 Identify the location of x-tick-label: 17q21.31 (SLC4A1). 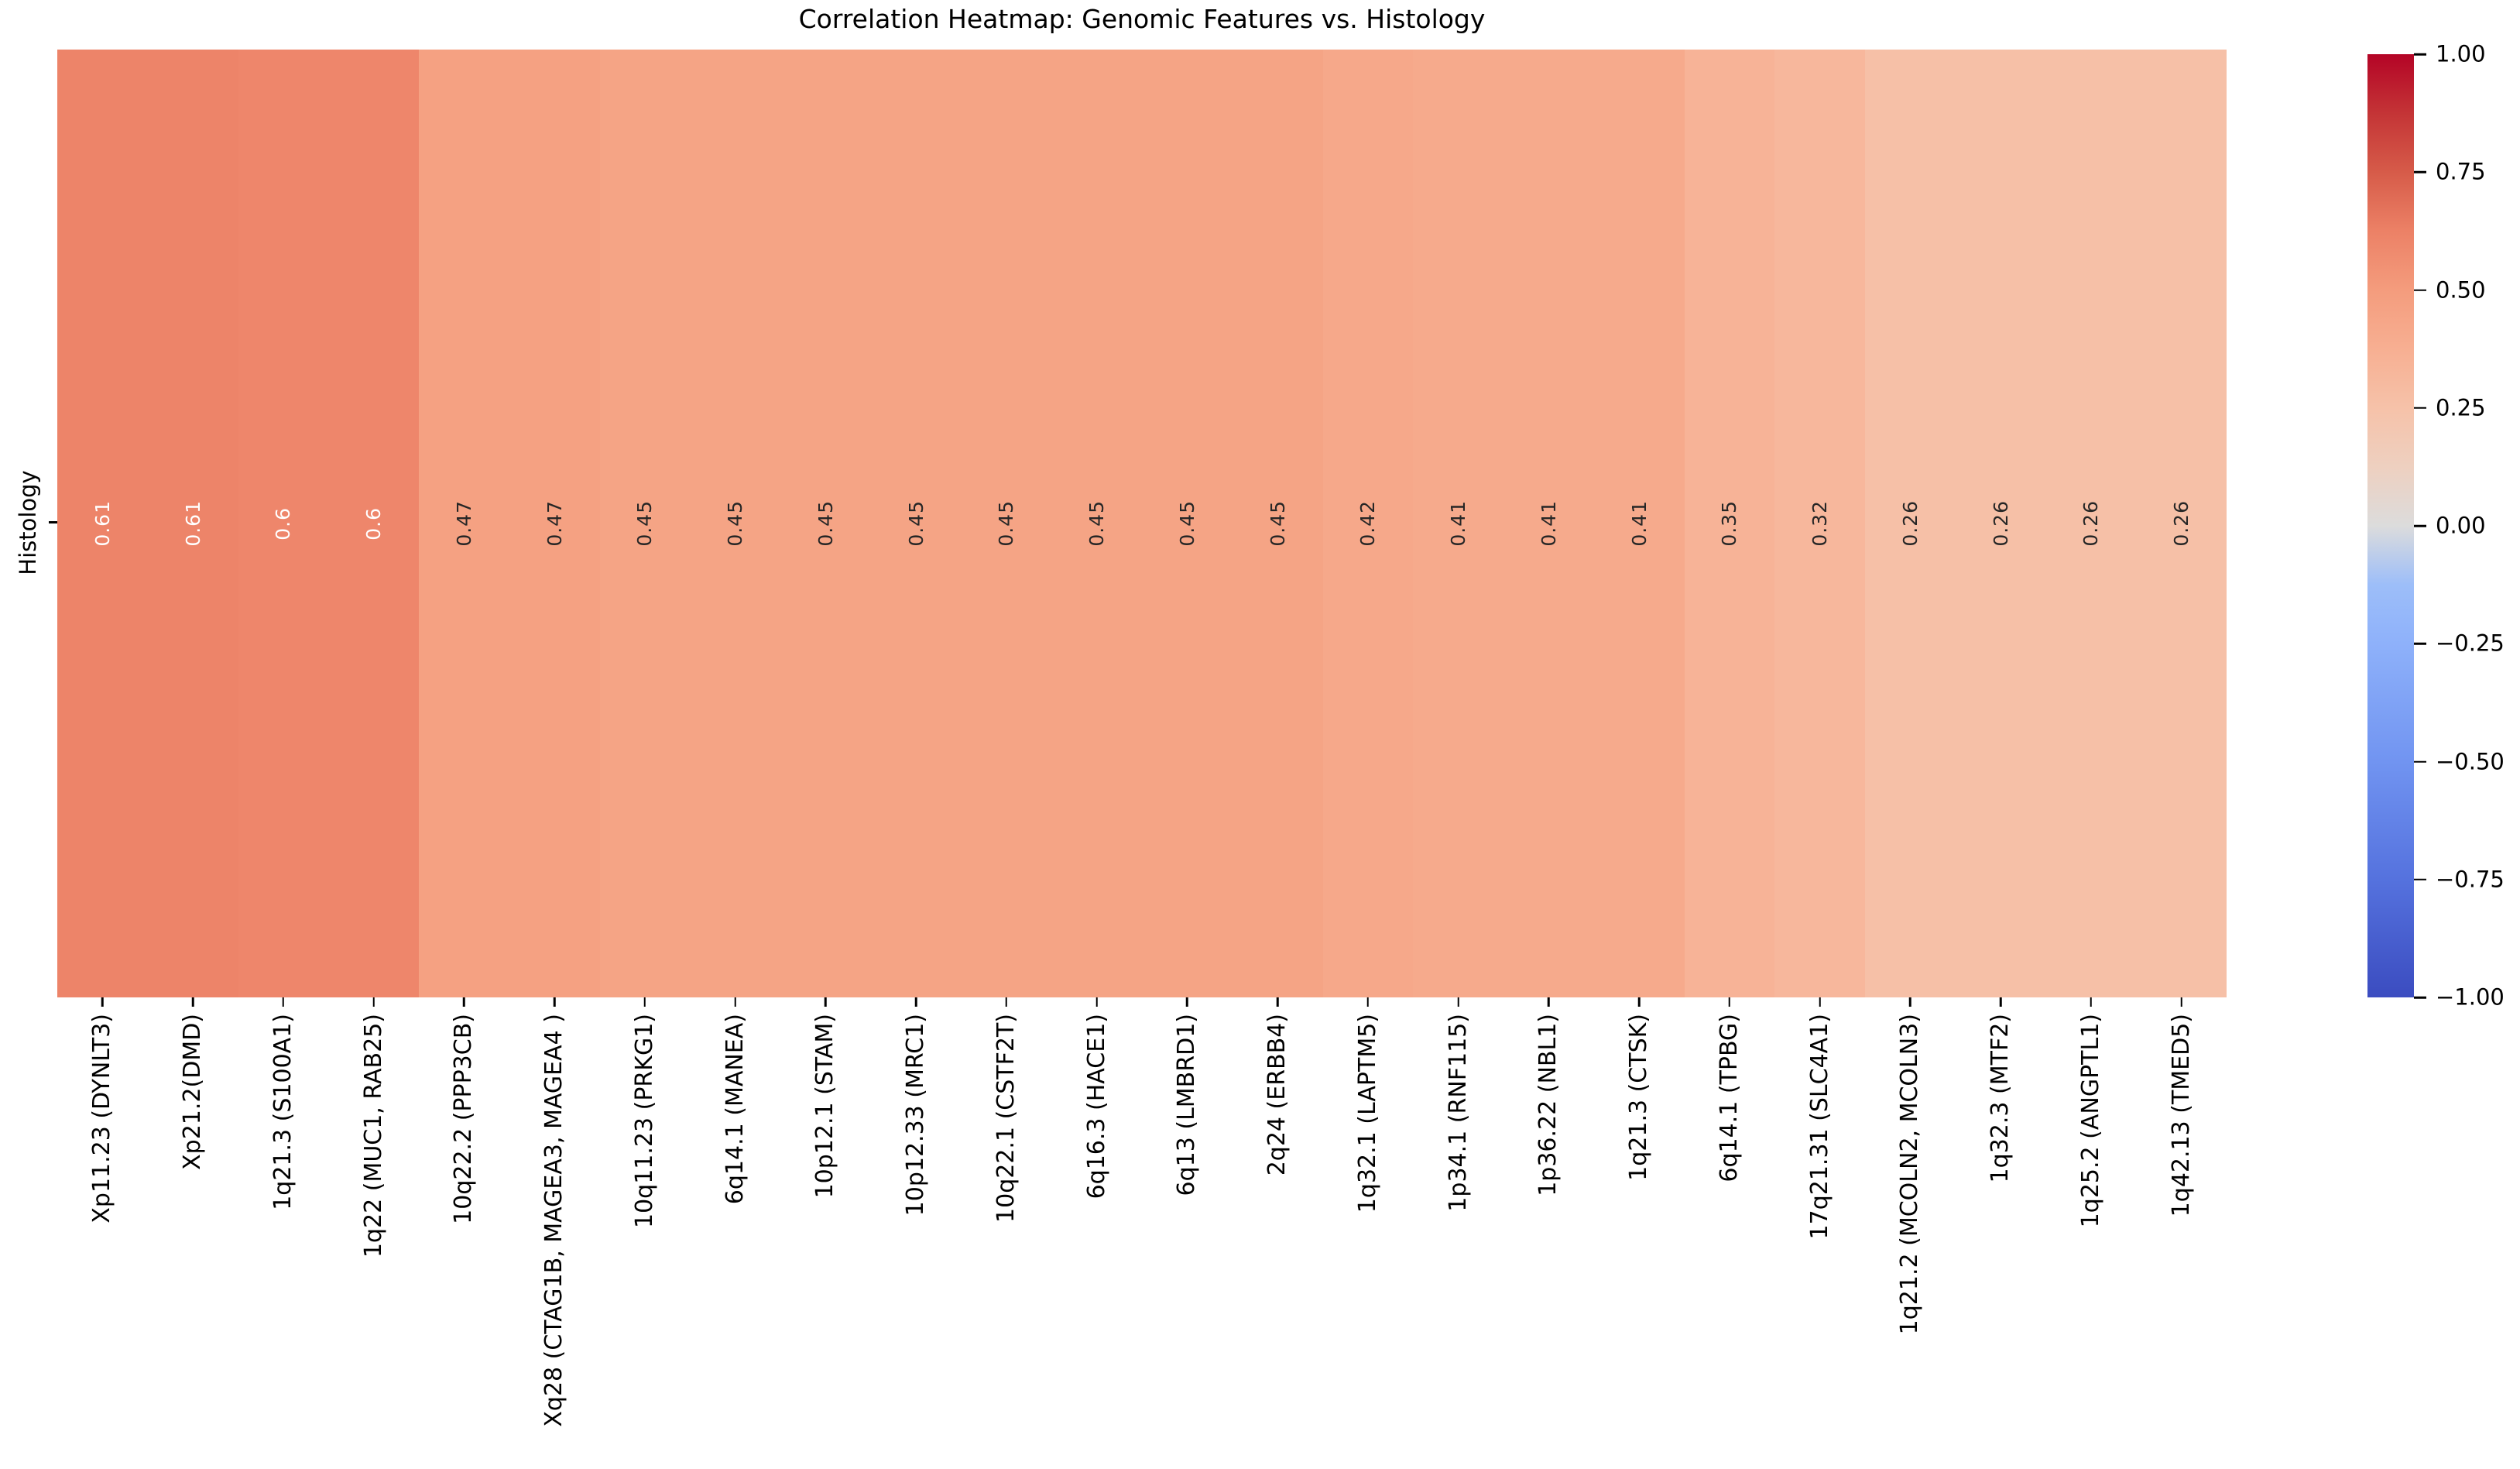
(1819, 1127).